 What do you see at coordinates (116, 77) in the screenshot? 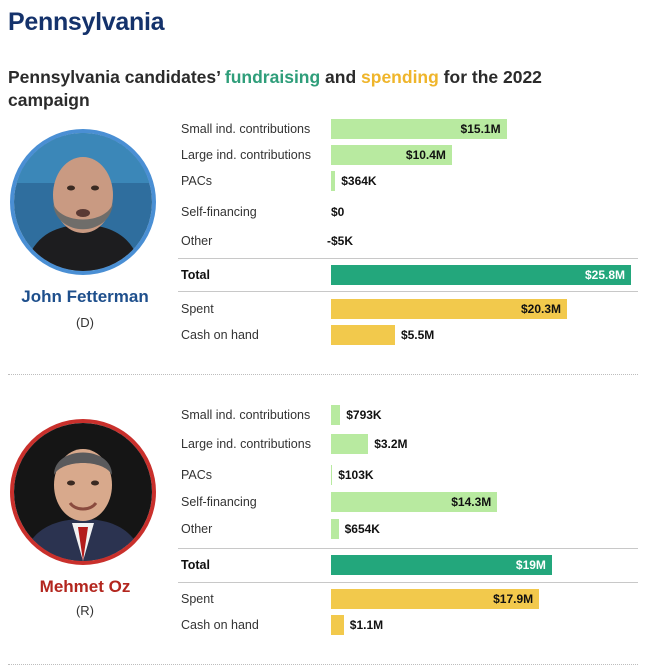
I see `subtitle-text-pre: Pennsylvania candidates’` at bounding box center [116, 77].